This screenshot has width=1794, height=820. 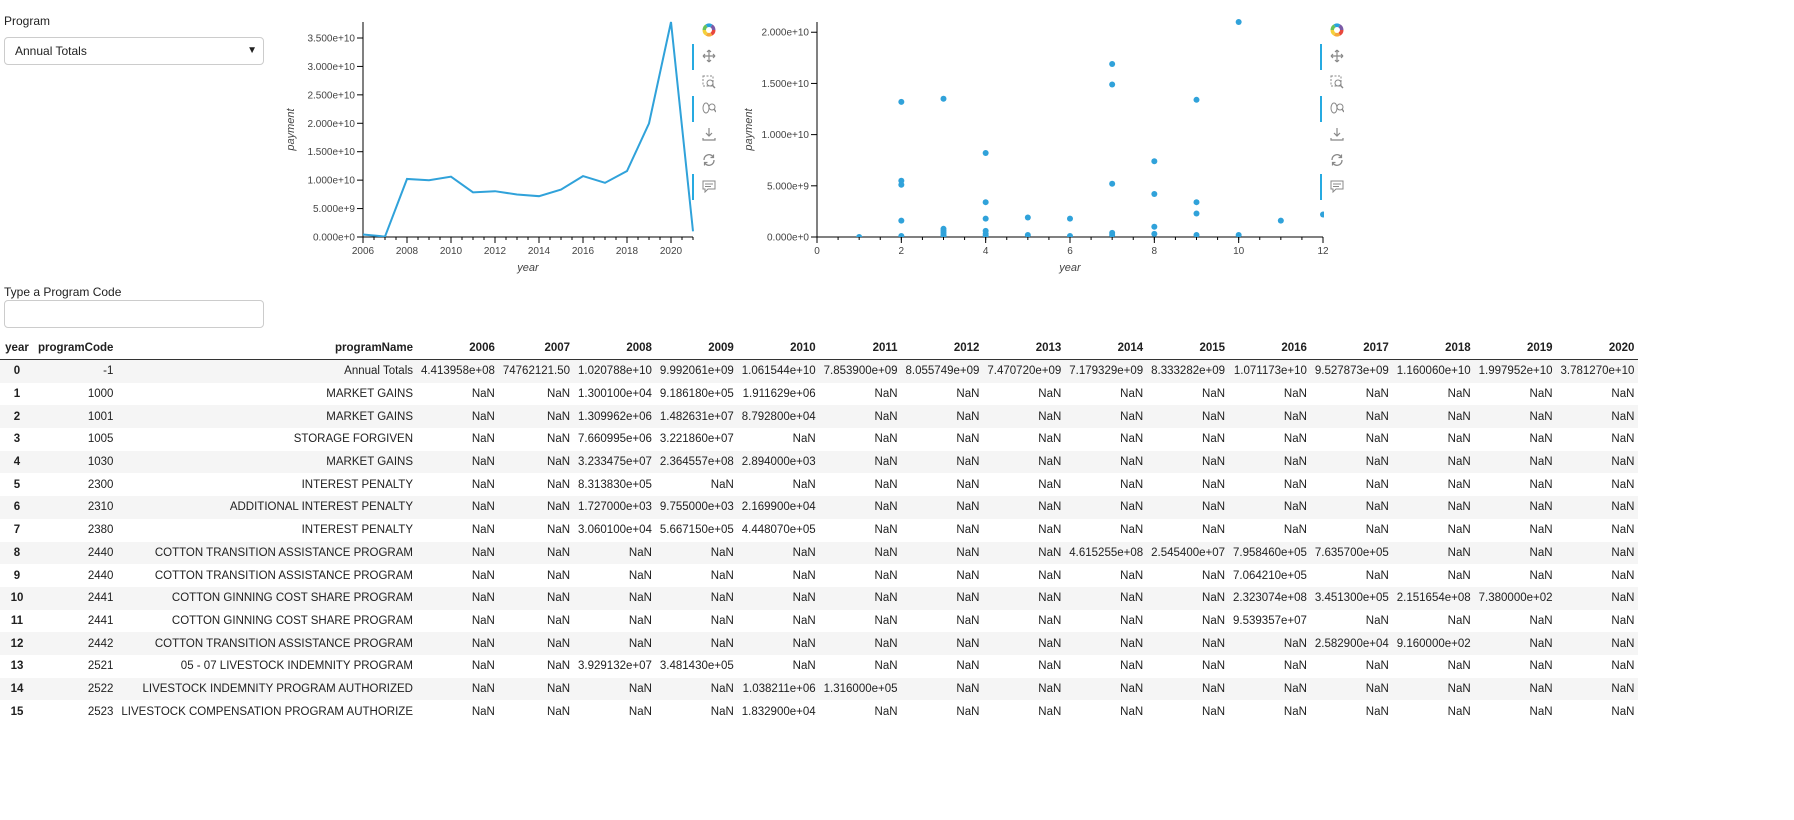 I want to click on column-header-2008: 2008, so click(x=615, y=348).